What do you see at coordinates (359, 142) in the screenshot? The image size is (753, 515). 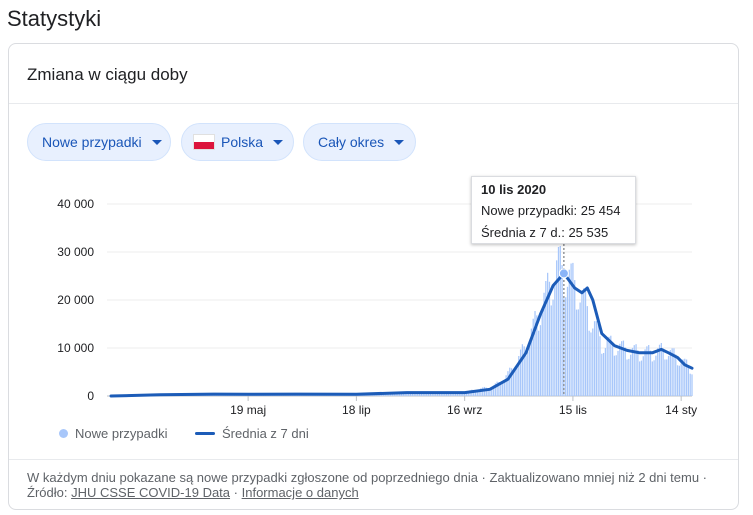 I see `period-dropdown: Cały okres` at bounding box center [359, 142].